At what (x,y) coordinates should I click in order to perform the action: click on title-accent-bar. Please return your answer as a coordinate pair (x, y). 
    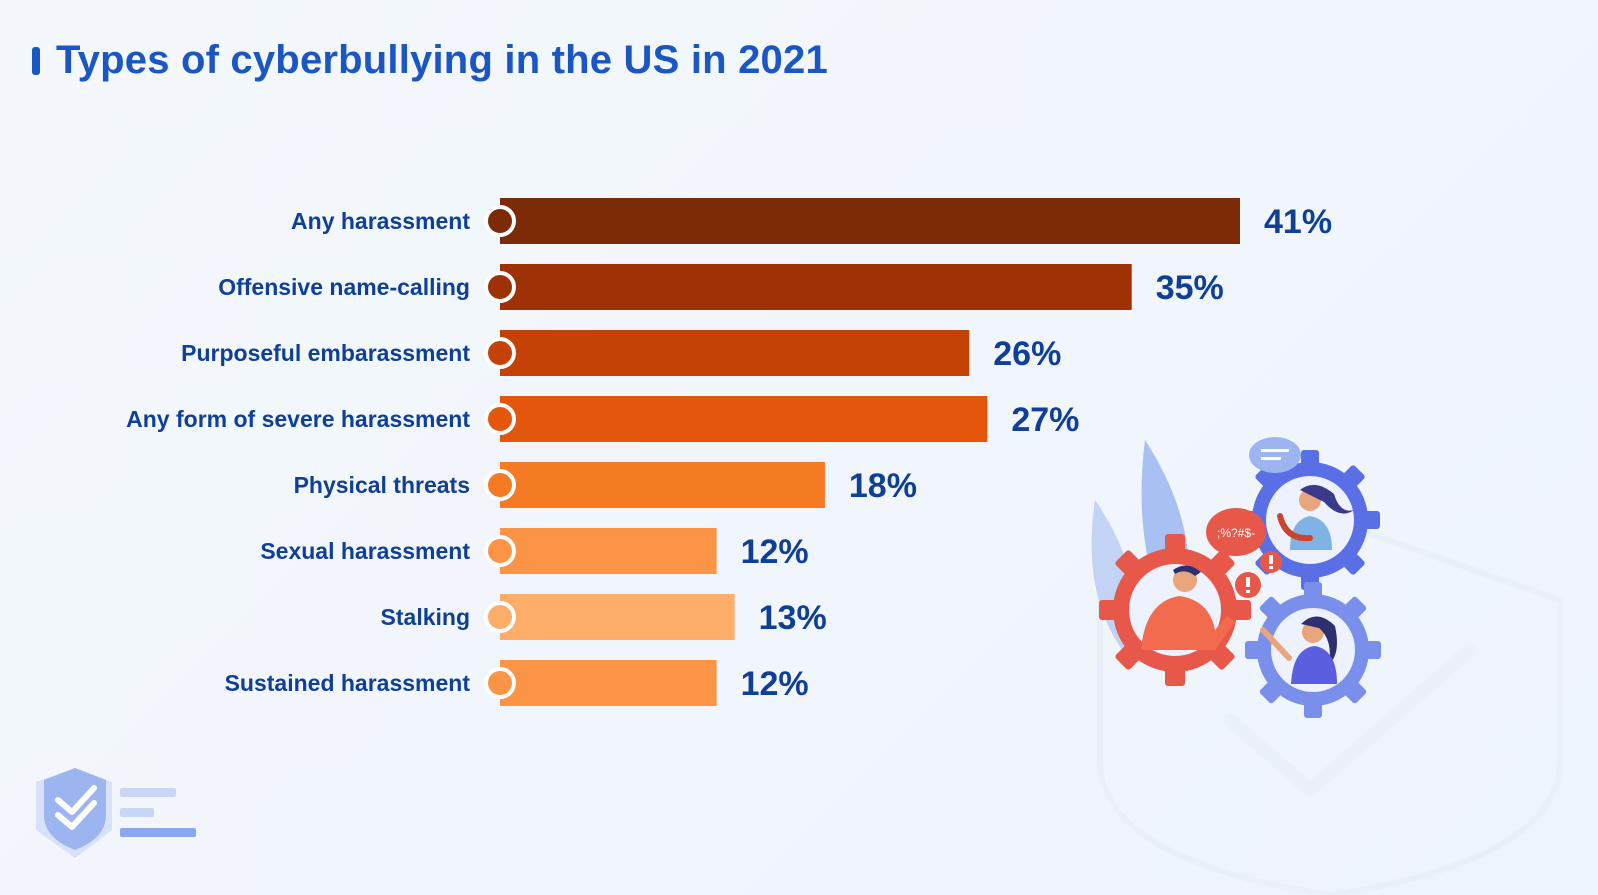
    Looking at the image, I should click on (36, 60).